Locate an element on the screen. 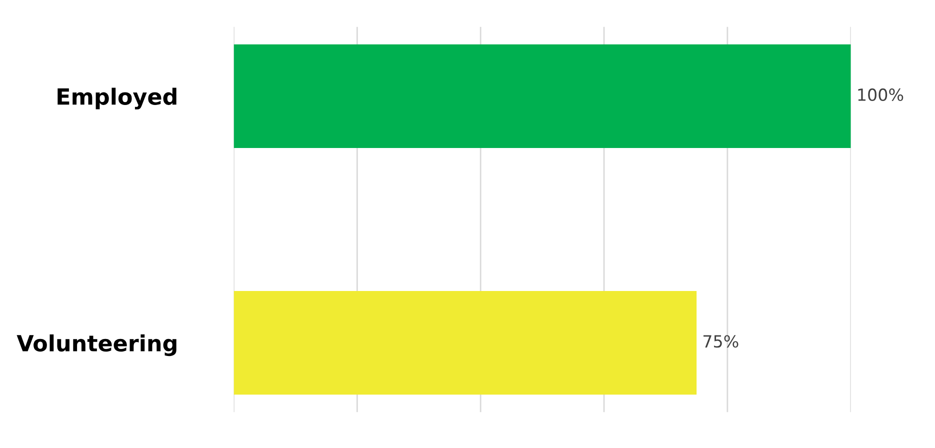 Image resolution: width=935 pixels, height=448 pixels. y-tick-label: Employed is located at coordinates (117, 99).